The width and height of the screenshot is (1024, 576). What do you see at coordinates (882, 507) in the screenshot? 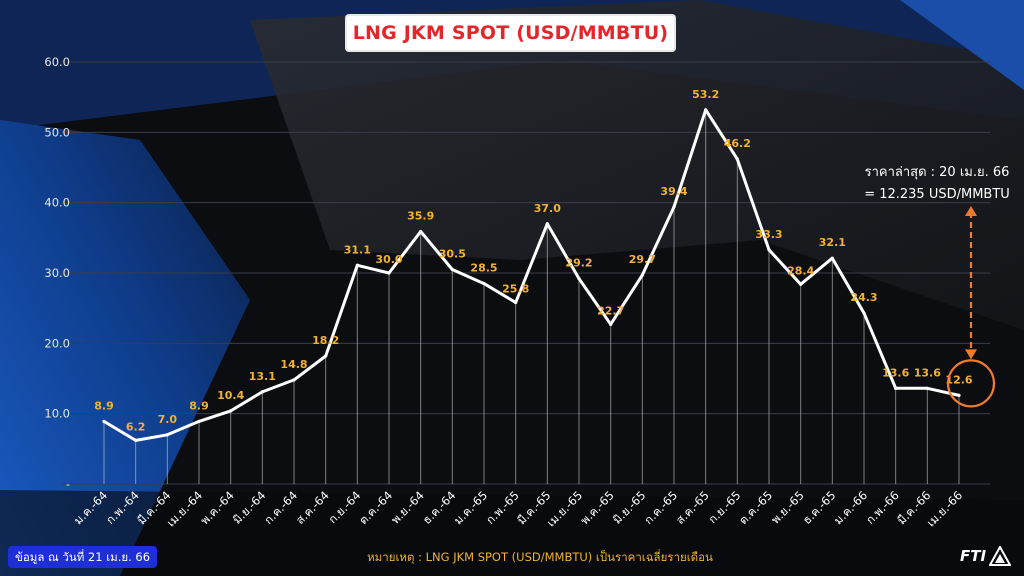
I see `x-tick-label: ก.พ.-66` at bounding box center [882, 507].